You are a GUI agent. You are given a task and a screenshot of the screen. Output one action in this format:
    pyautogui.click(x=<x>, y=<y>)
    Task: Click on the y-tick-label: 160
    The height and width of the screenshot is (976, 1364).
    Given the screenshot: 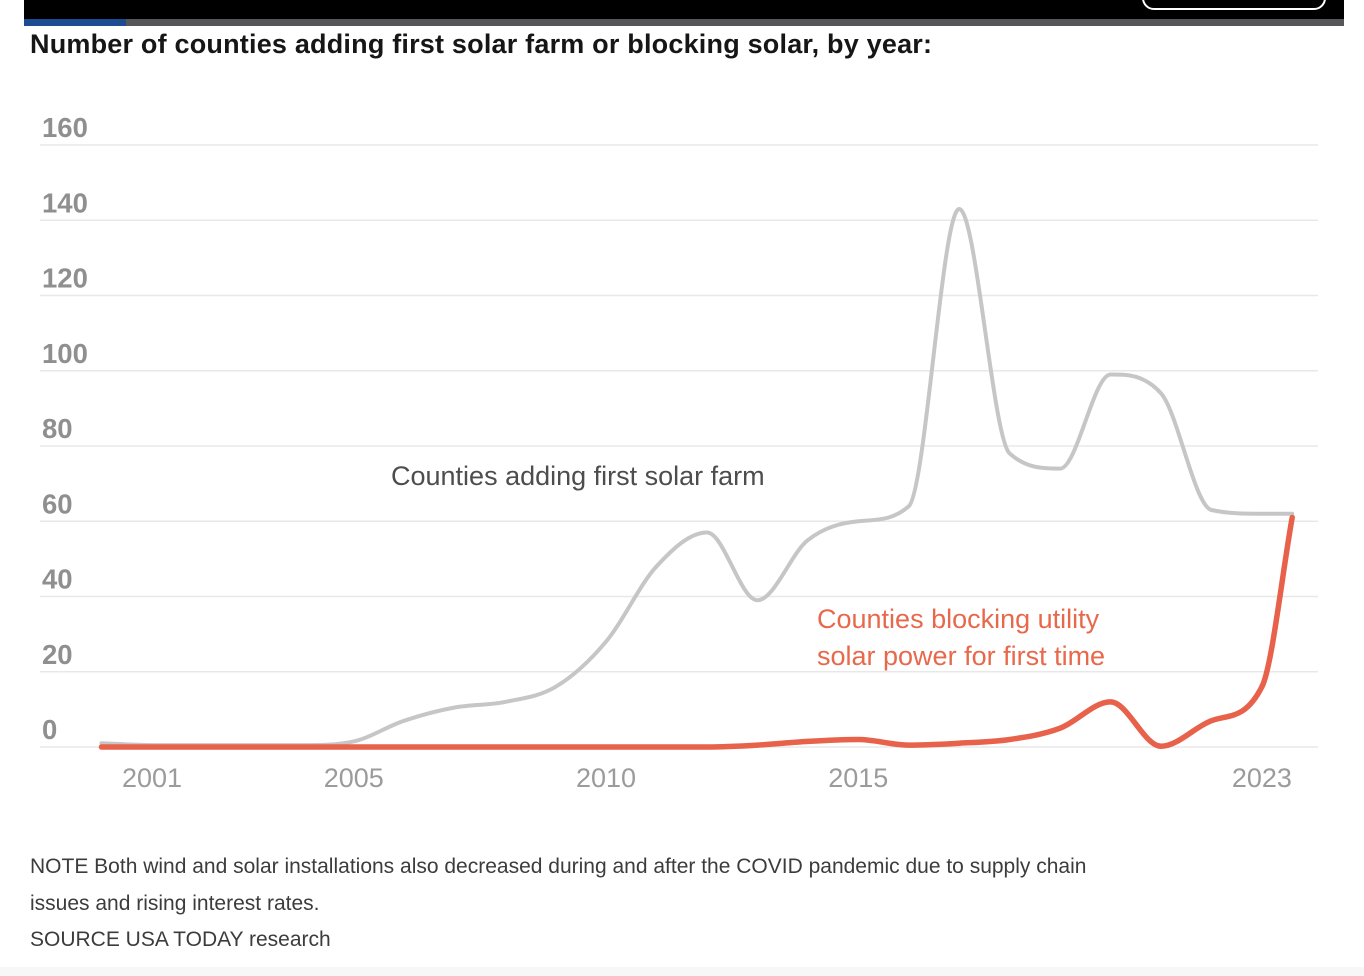 What is the action you would take?
    pyautogui.click(x=65, y=127)
    